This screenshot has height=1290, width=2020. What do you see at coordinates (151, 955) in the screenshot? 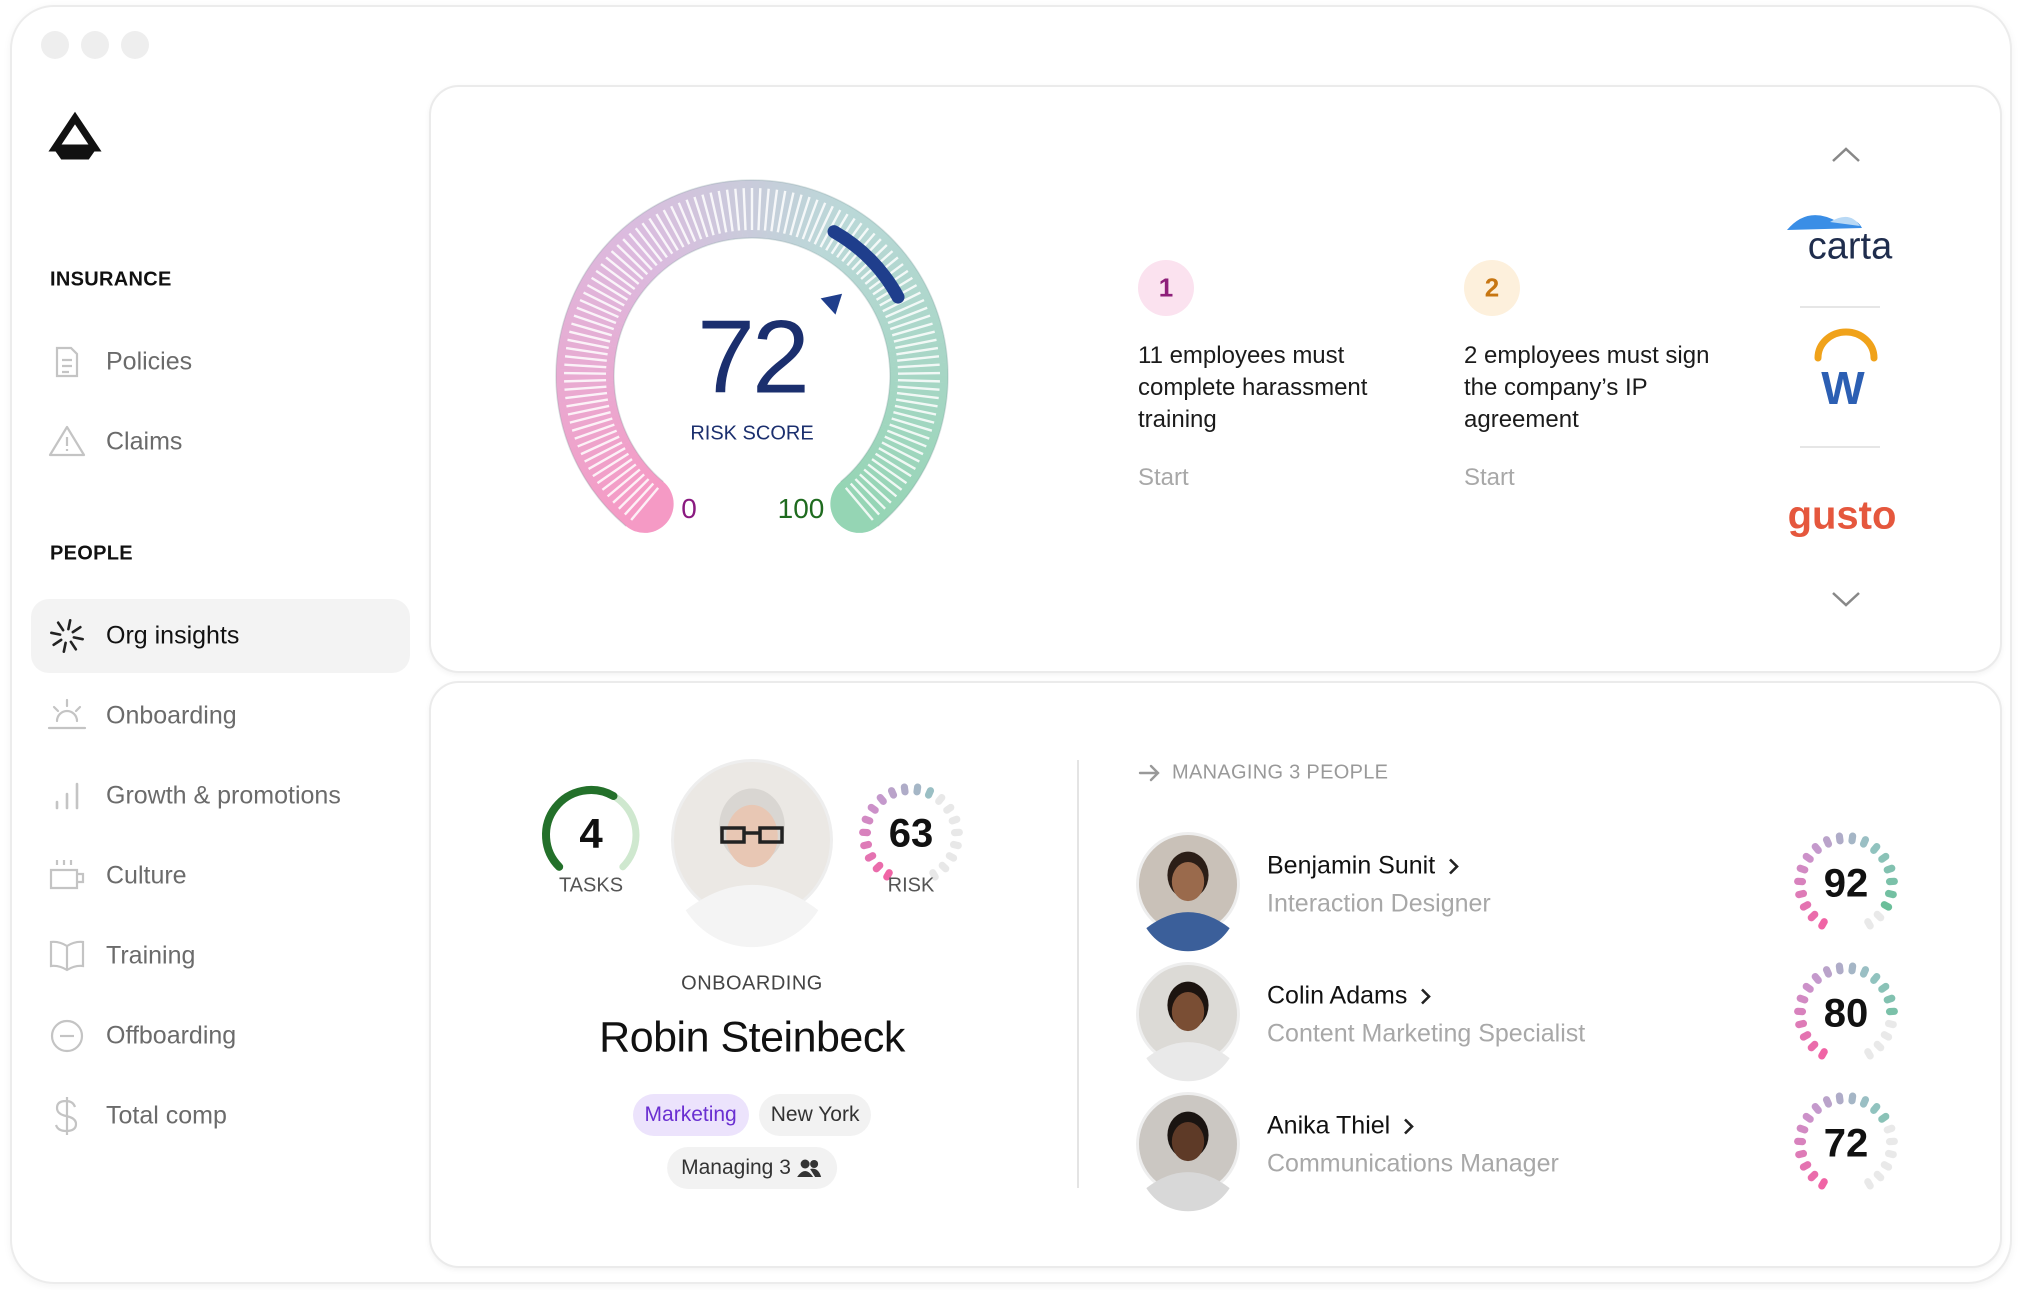
I see `nav-item: Training` at bounding box center [151, 955].